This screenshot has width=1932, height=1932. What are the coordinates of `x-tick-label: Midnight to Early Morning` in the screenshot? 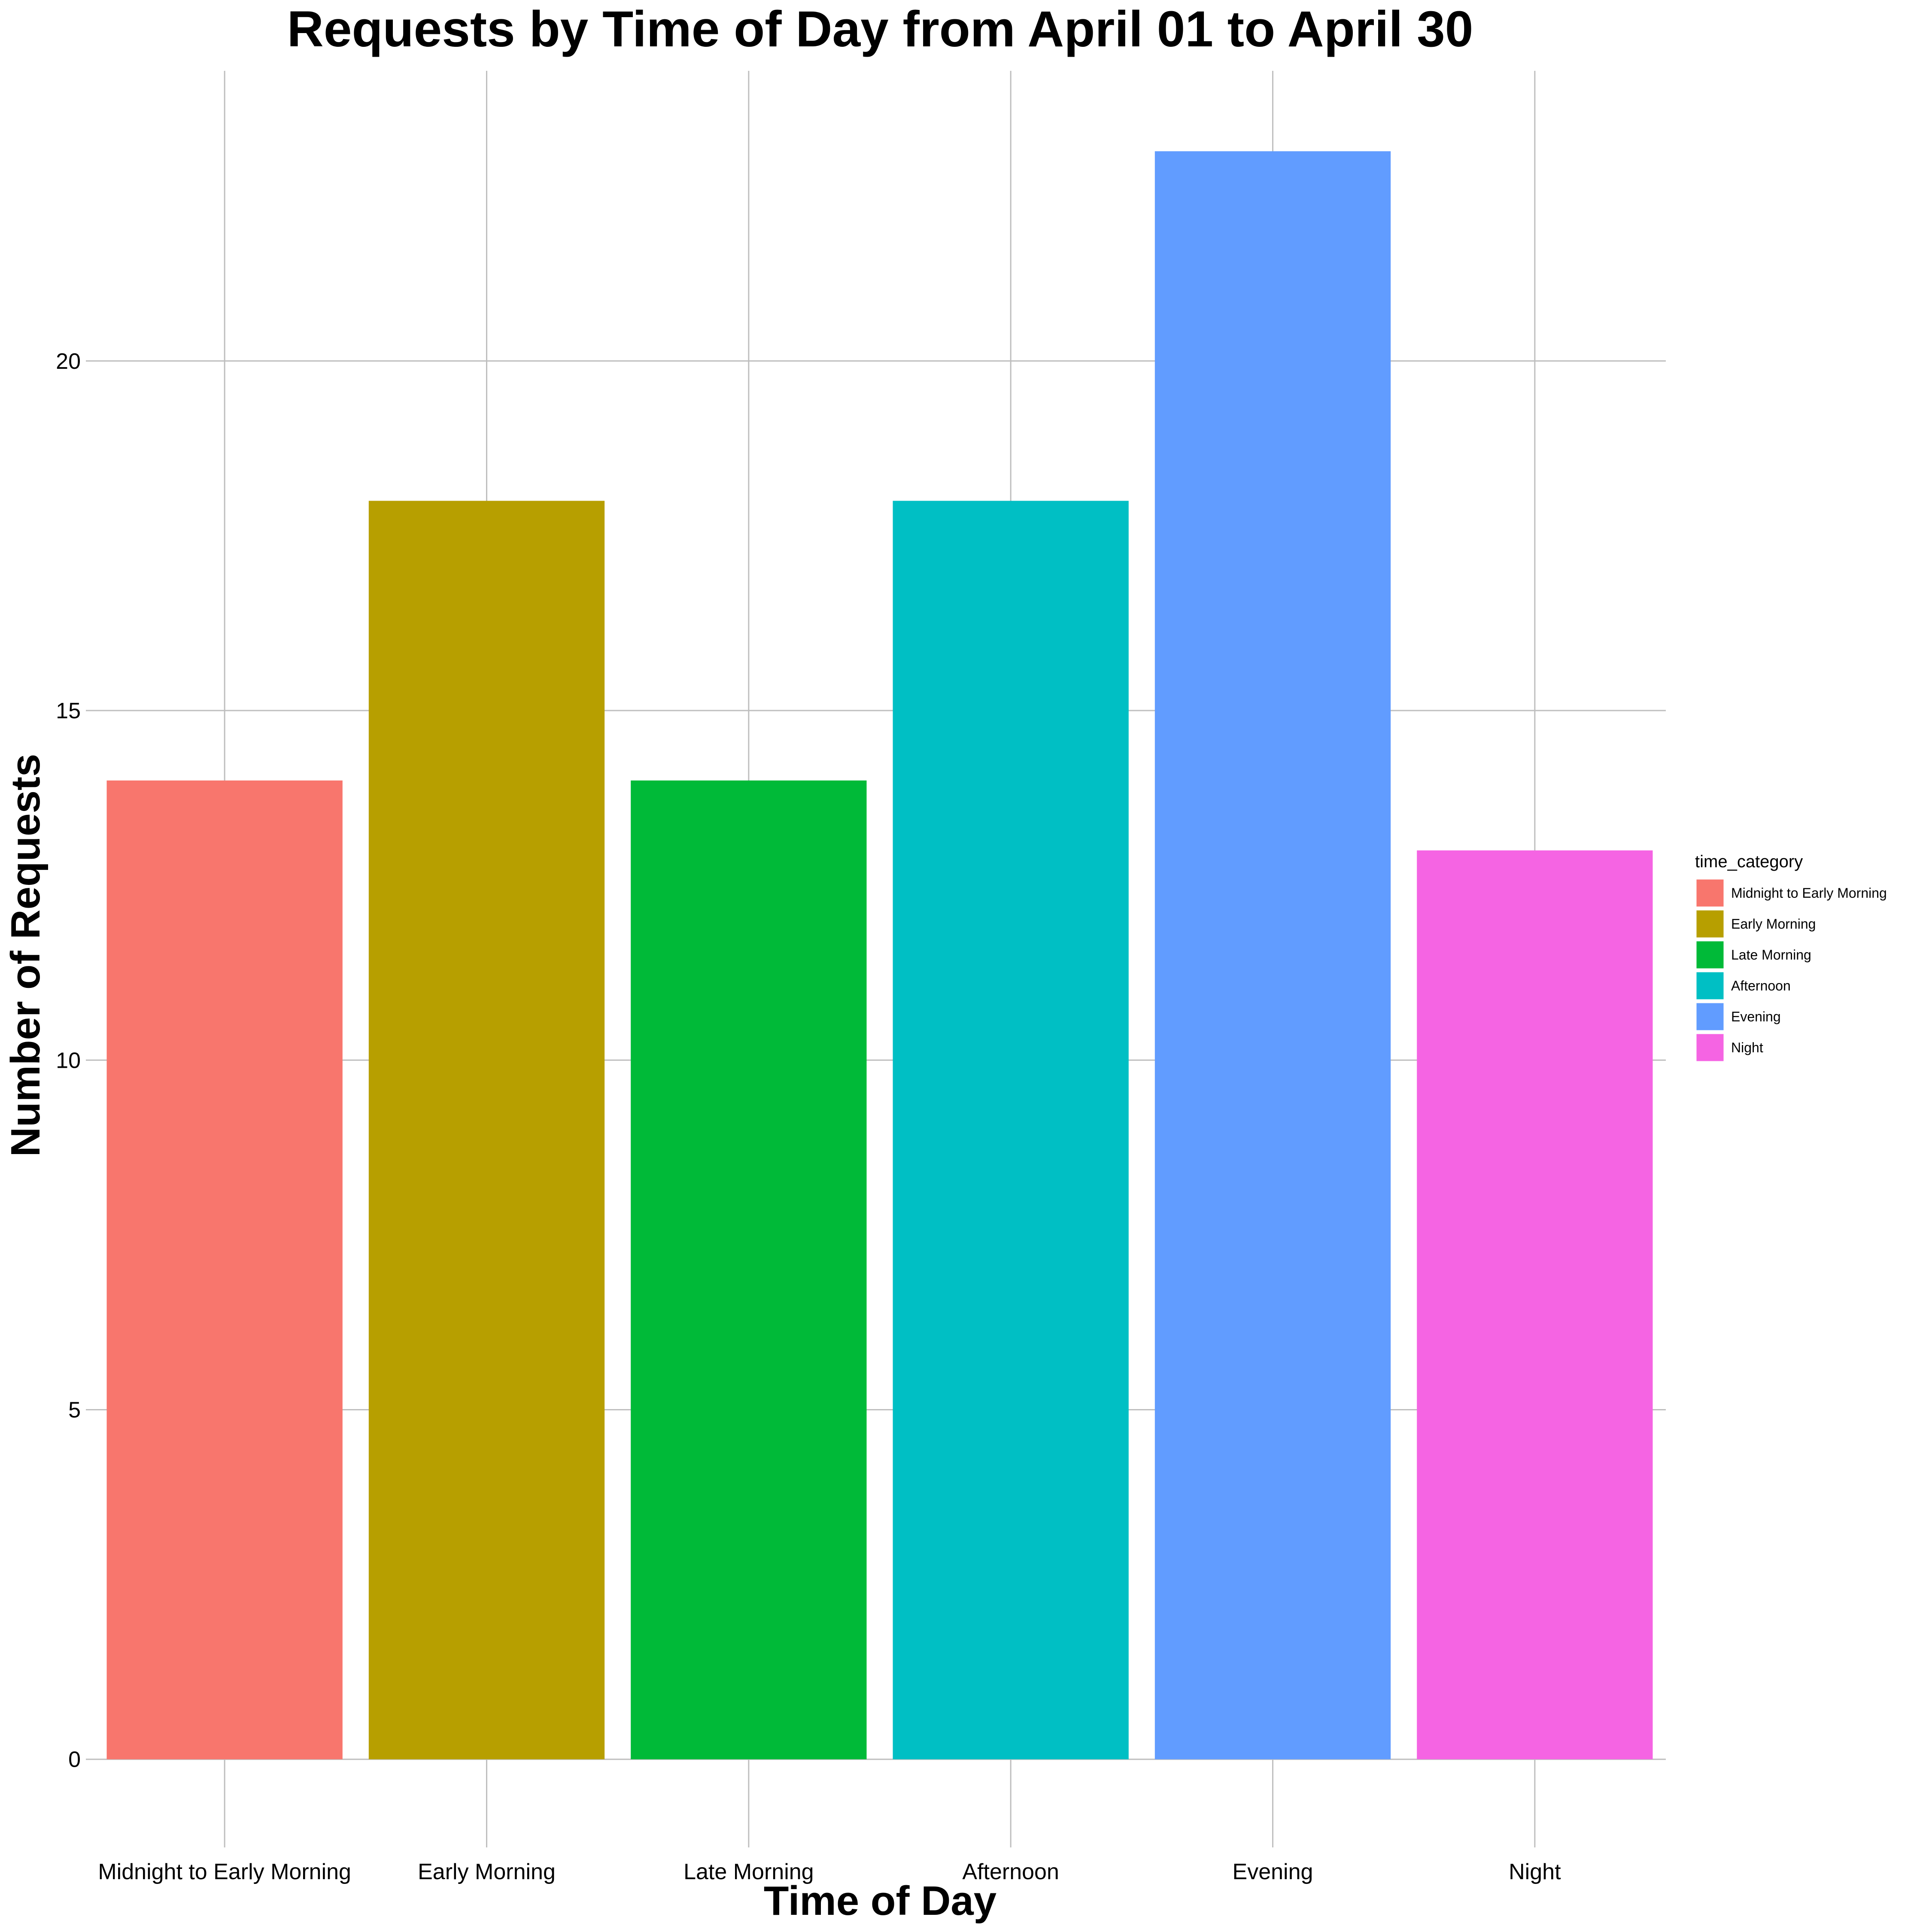 It's located at (225, 1872).